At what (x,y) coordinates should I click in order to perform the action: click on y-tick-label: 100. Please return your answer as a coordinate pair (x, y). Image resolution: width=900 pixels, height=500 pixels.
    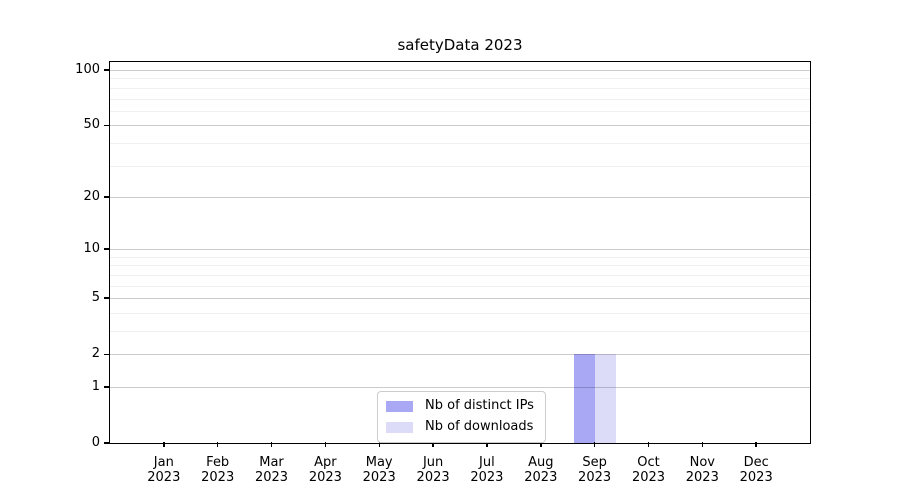
    Looking at the image, I should click on (87, 69).